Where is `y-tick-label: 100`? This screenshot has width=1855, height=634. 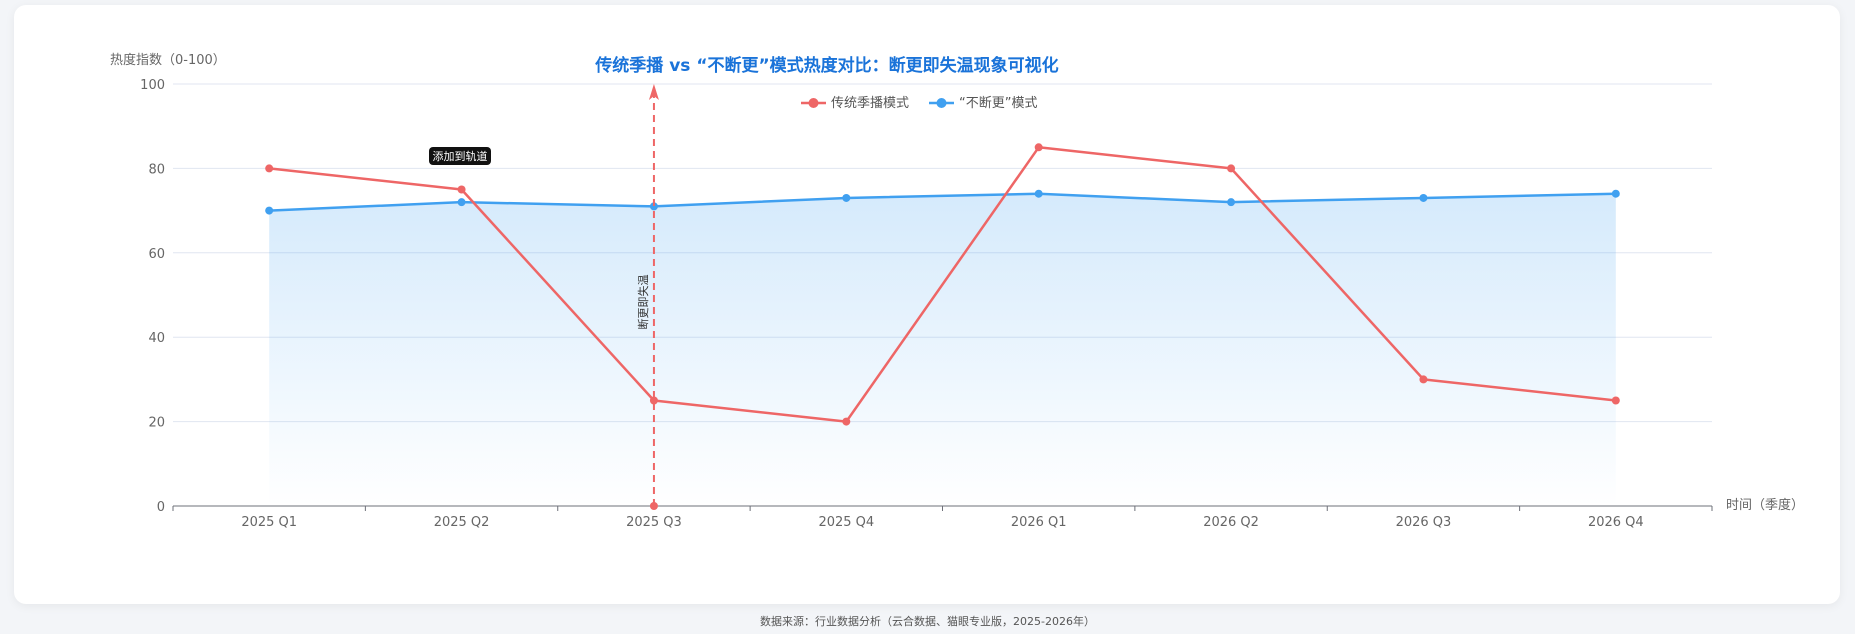
y-tick-label: 100 is located at coordinates (152, 85).